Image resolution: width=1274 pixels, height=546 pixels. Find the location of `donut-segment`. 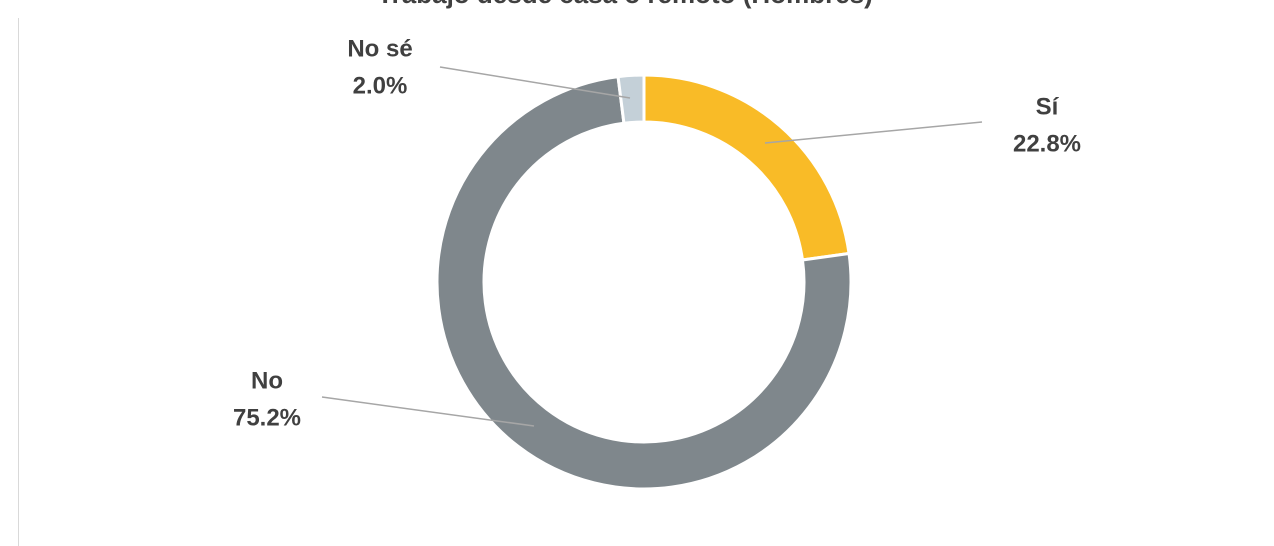

donut-segment is located at coordinates (631, 99).